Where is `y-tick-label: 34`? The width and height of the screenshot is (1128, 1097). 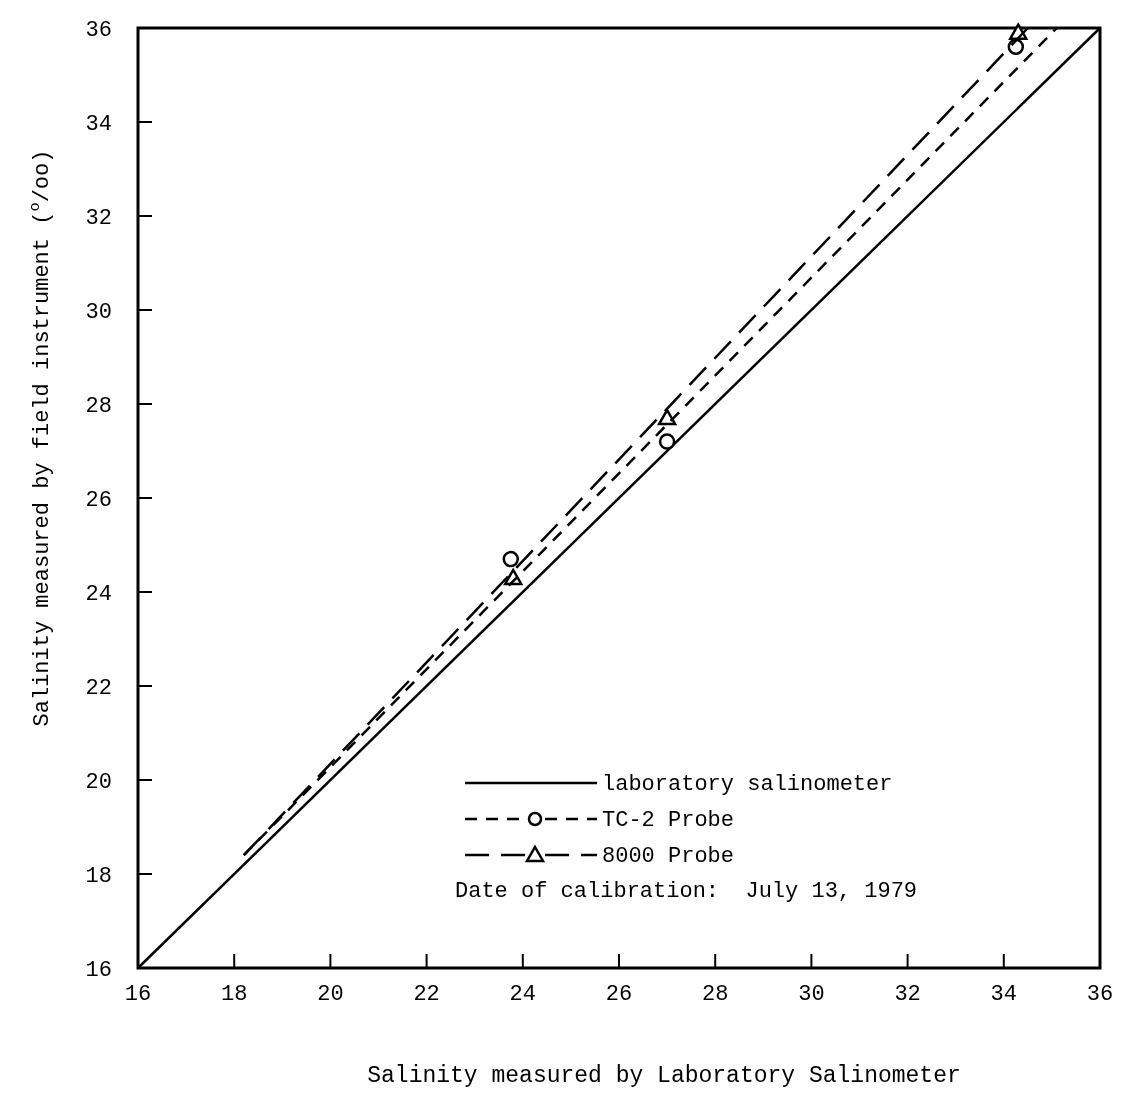 y-tick-label: 34 is located at coordinates (98, 124).